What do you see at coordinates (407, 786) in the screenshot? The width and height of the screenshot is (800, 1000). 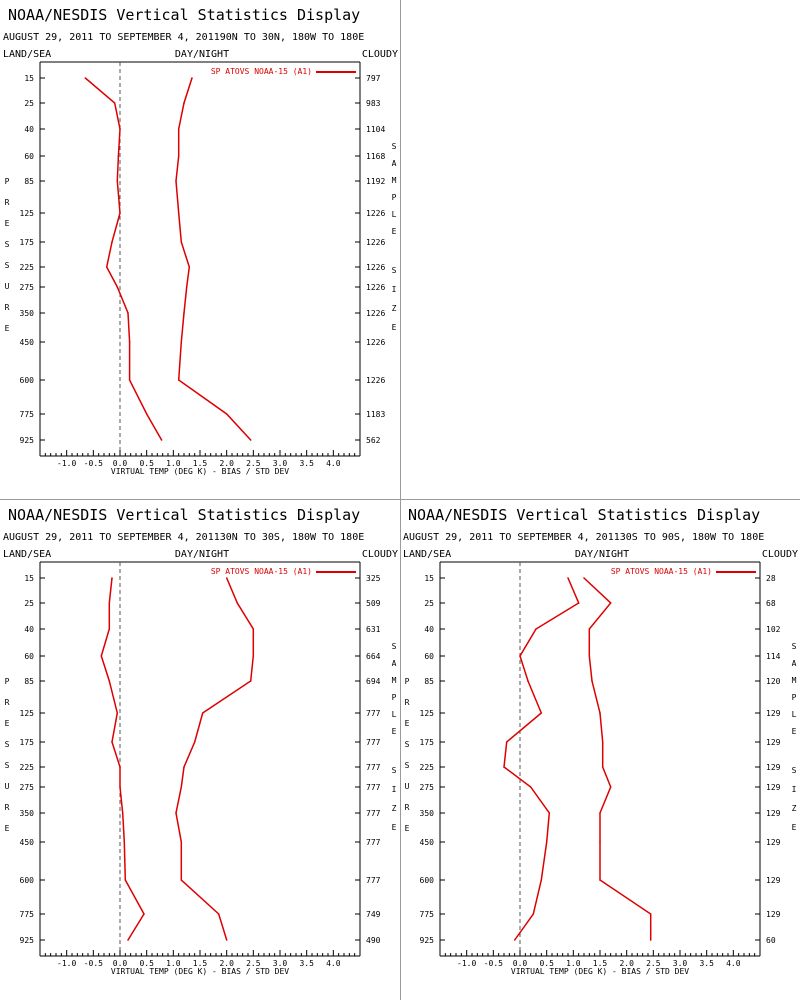 I see `pressure-axis-letter: U` at bounding box center [407, 786].